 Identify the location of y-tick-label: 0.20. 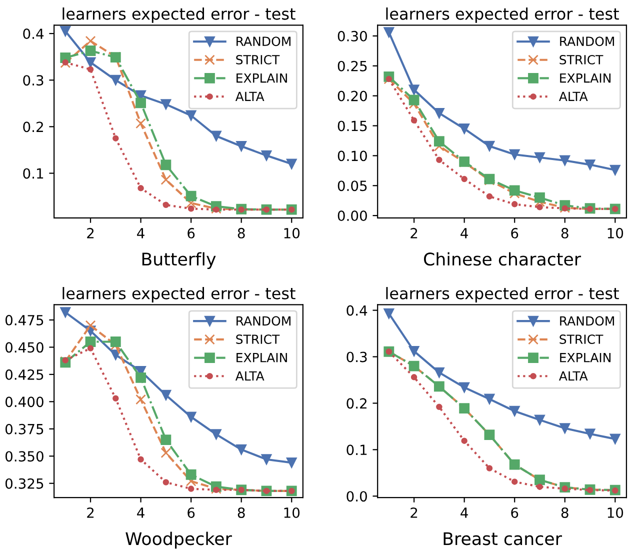
(352, 96).